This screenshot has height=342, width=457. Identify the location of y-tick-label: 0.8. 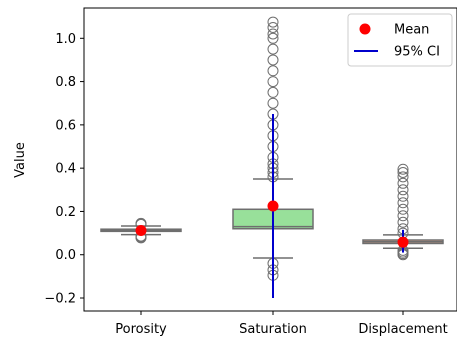
(65, 82).